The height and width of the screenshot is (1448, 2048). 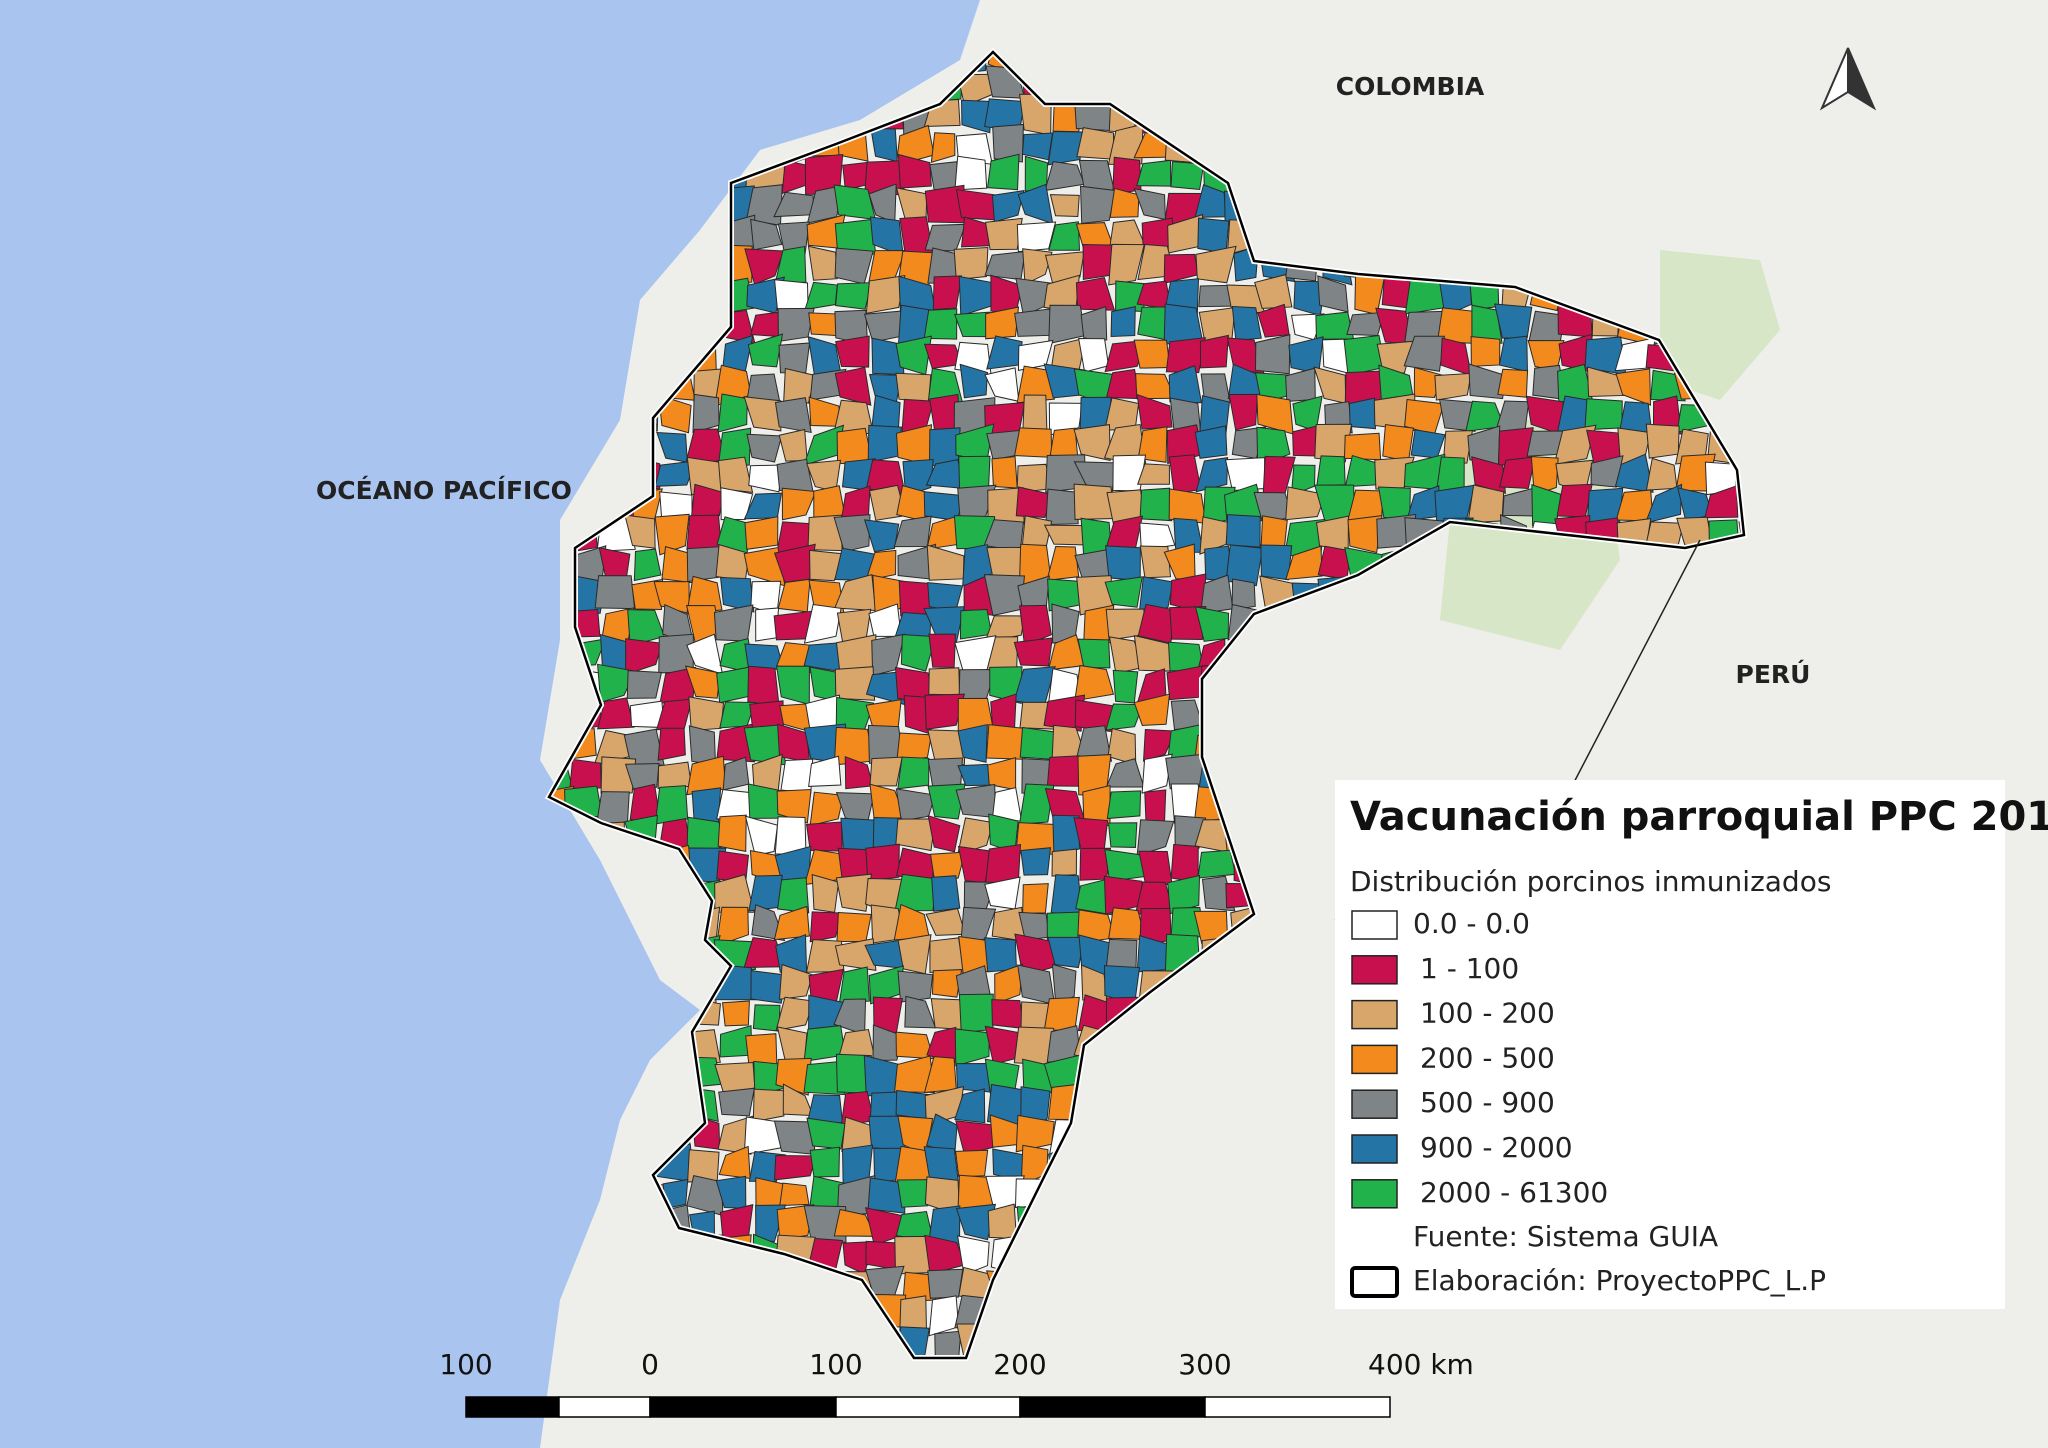 What do you see at coordinates (1848, 79) in the screenshot?
I see `north-arrow` at bounding box center [1848, 79].